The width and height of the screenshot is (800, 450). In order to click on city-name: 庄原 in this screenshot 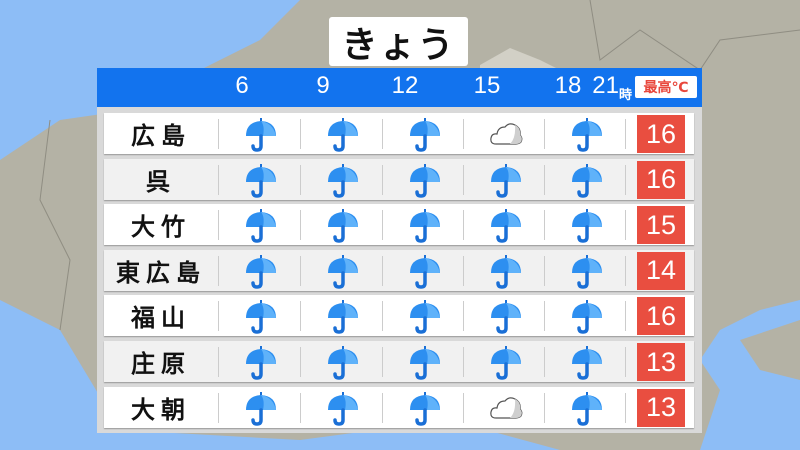, I will do `click(161, 364)`.